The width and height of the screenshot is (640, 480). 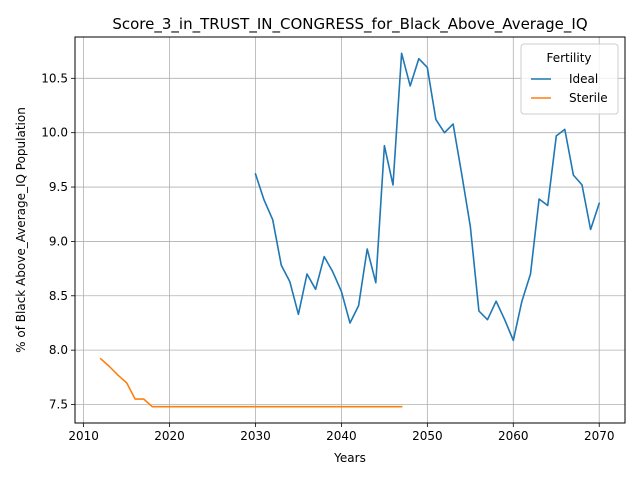 I want to click on legend: Fertility Ideal Sterile, so click(x=569, y=79).